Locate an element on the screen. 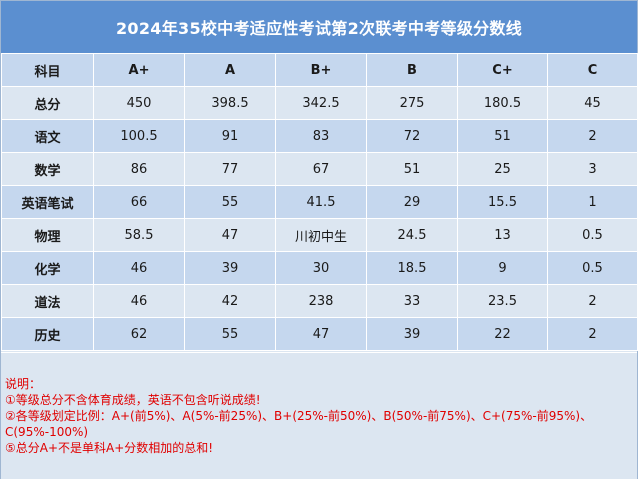 This screenshot has width=638, height=479. score-cell: 91 is located at coordinates (230, 136).